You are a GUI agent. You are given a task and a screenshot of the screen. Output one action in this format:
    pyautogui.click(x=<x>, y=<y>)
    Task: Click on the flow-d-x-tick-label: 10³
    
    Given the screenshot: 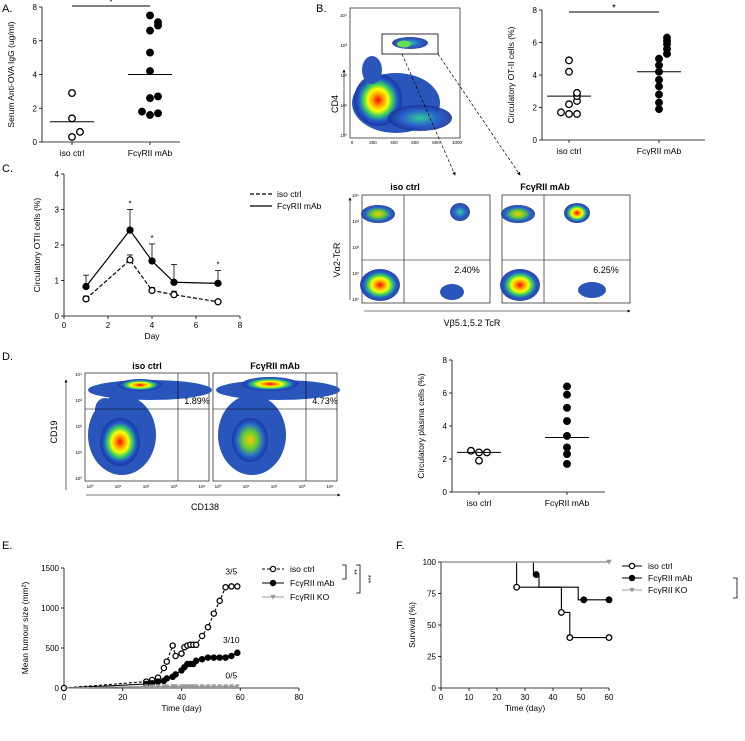 What is the action you would take?
    pyautogui.click(x=302, y=486)
    